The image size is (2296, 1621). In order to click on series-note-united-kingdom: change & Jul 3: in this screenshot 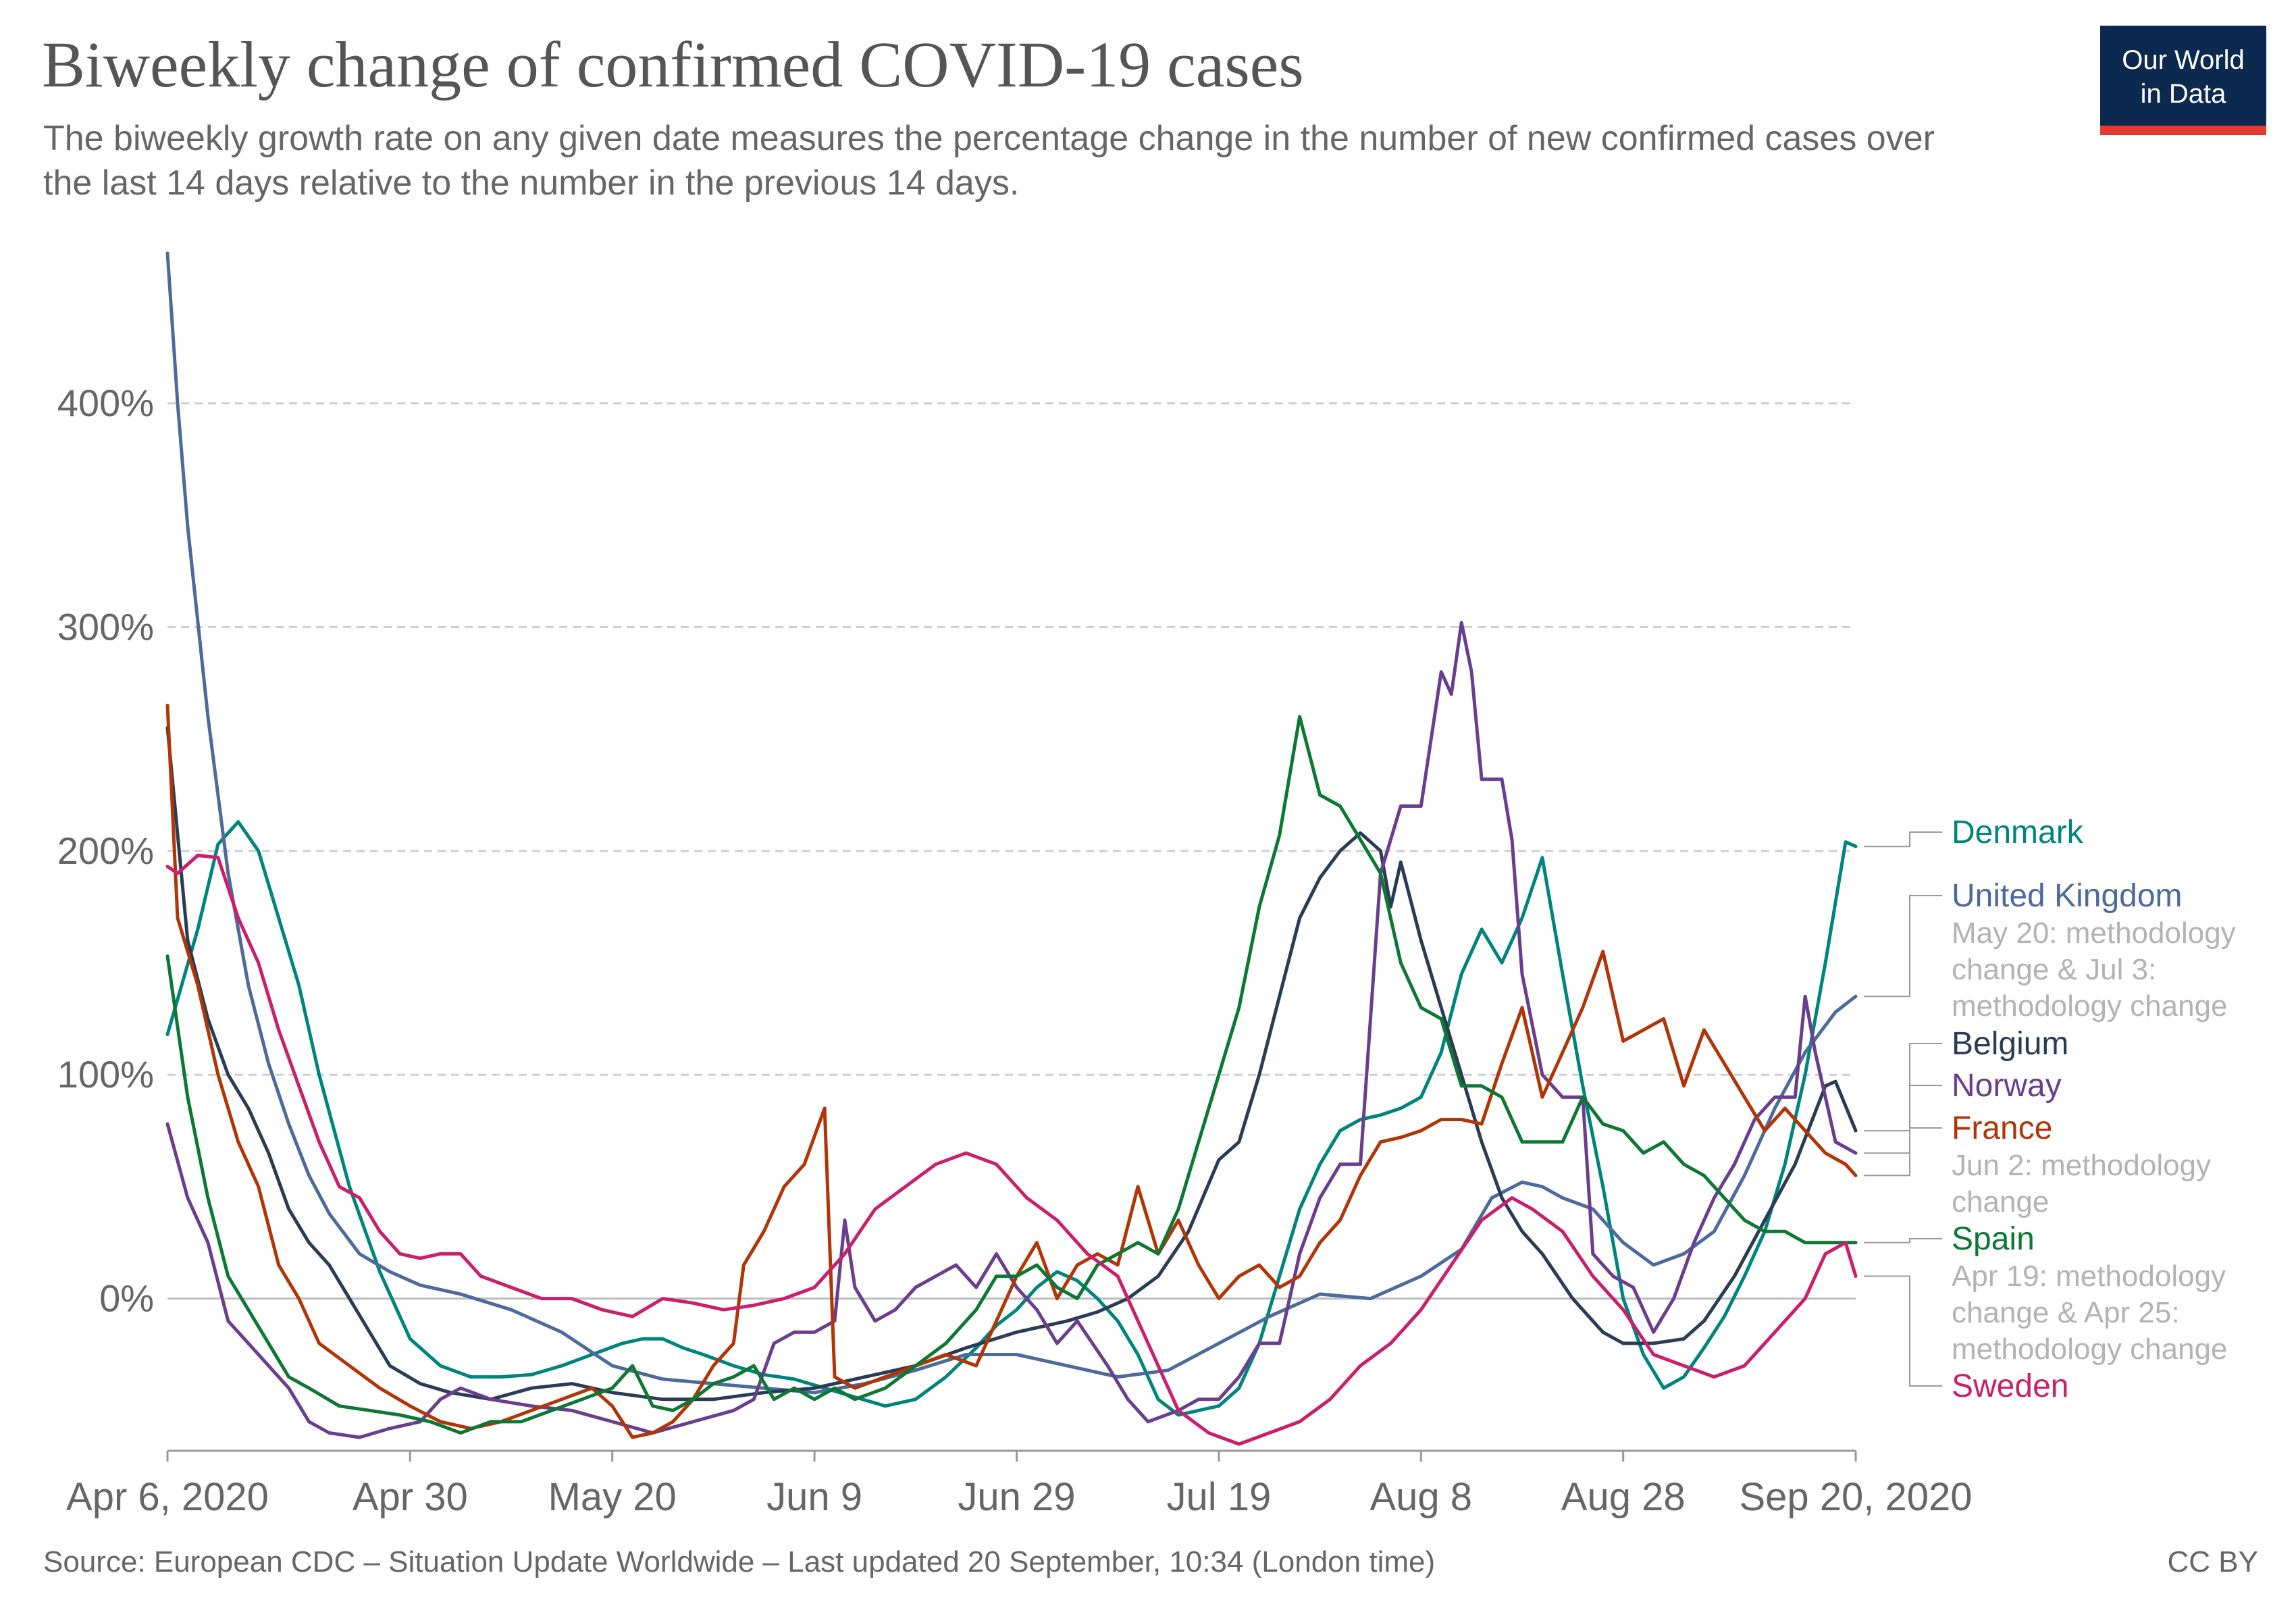, I will do `click(2054, 969)`.